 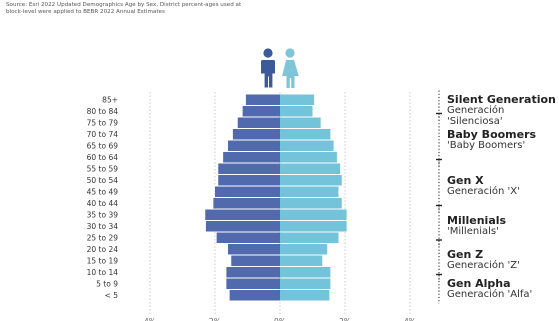 I want to click on age-label: 85+, so click(x=110, y=99).